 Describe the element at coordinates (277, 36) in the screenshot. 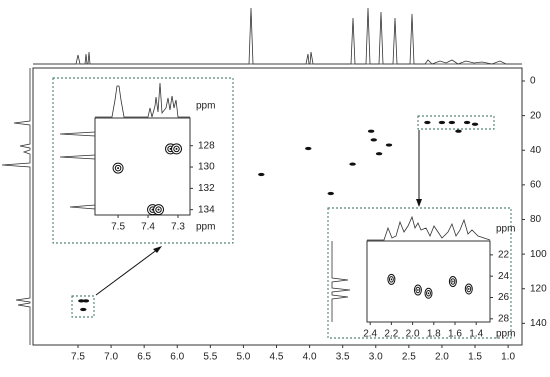

I see `top-projection` at that location.